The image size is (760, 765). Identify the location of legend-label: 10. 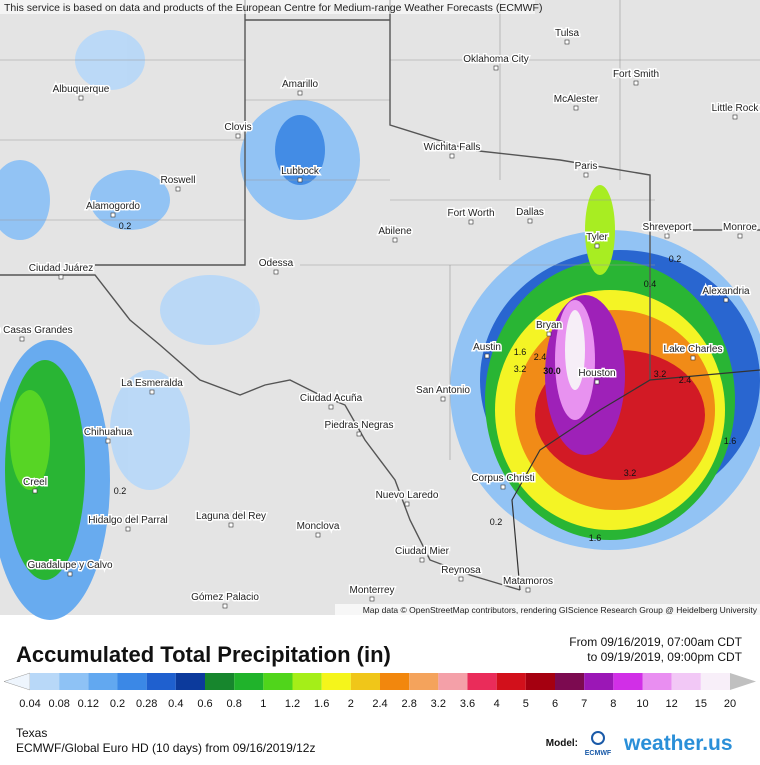
(642, 704).